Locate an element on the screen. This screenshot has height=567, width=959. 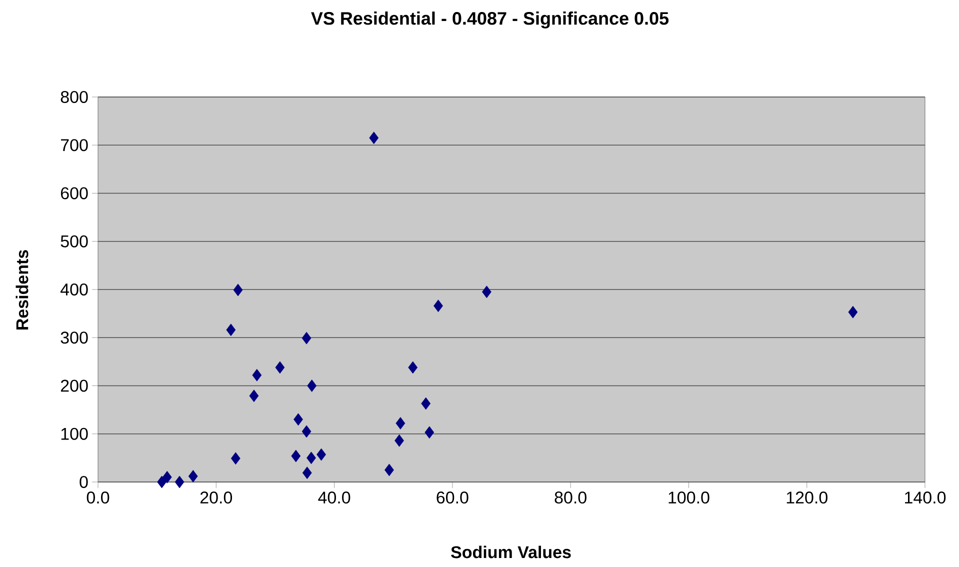
x-tick-label: 0.0 is located at coordinates (98, 498).